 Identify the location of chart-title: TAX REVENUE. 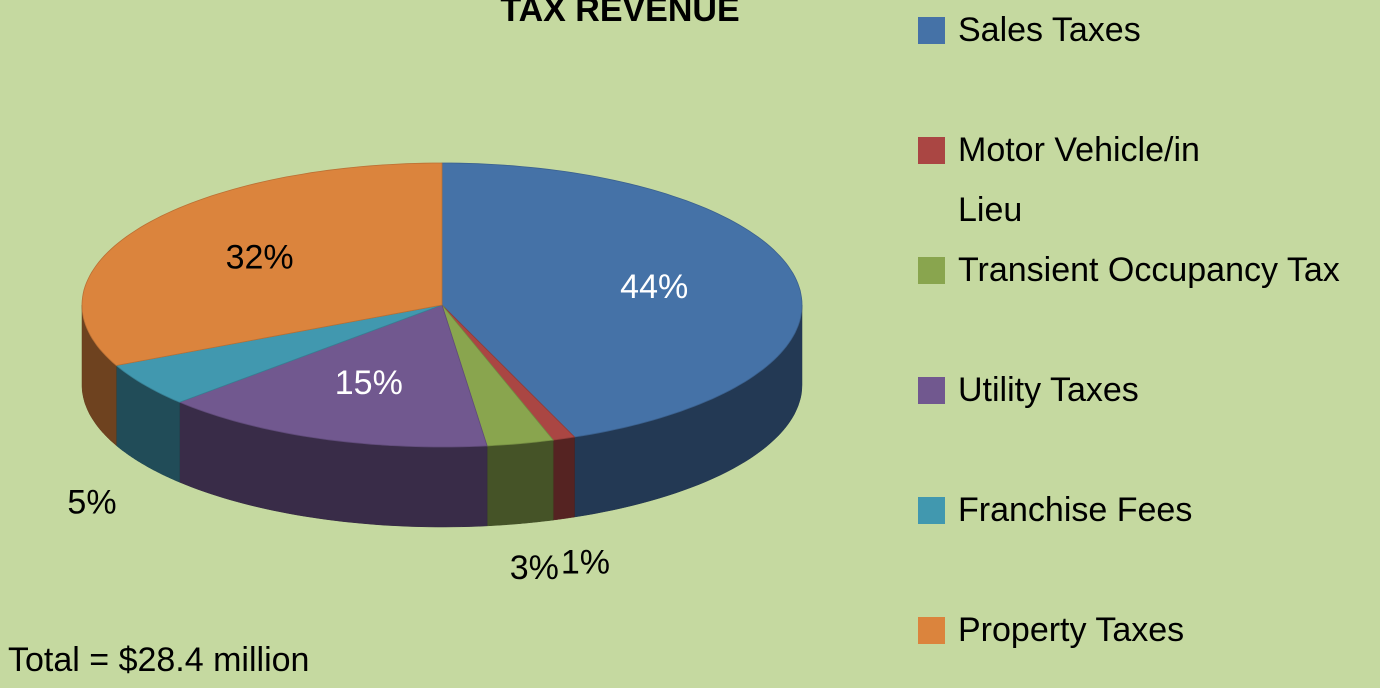
(619, 14).